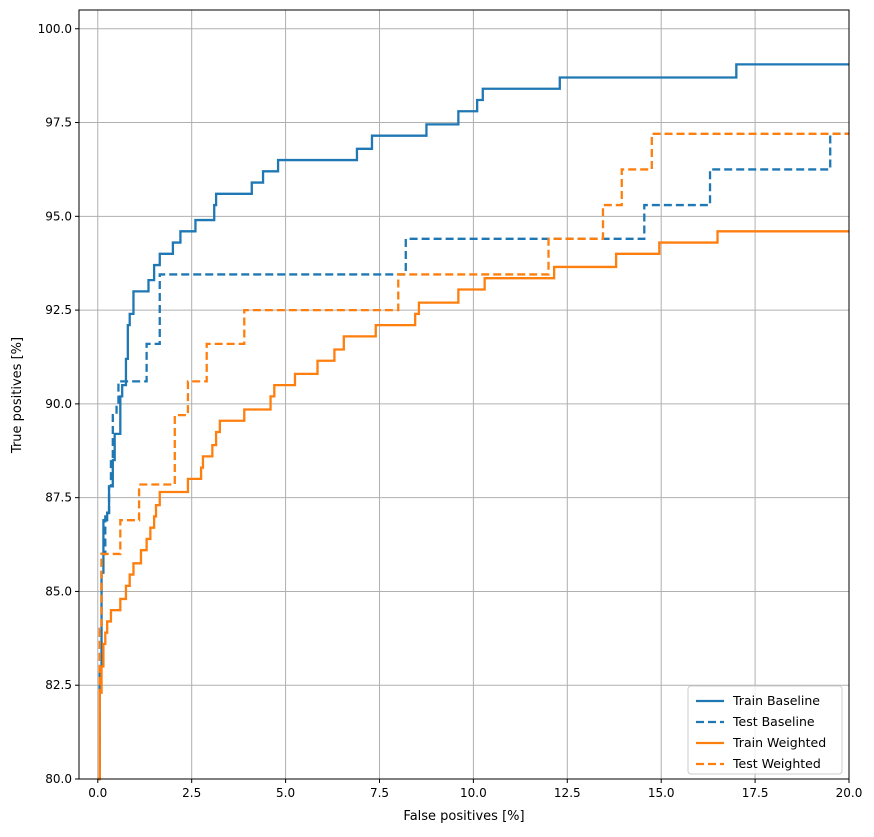  What do you see at coordinates (58, 310) in the screenshot?
I see `y-tick-label: 92.5` at bounding box center [58, 310].